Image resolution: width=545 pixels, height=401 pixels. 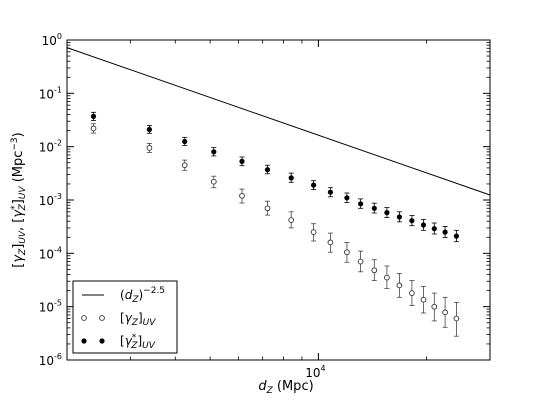 I want to click on y-tick-label: 10⁻⁴, so click(x=50, y=253).